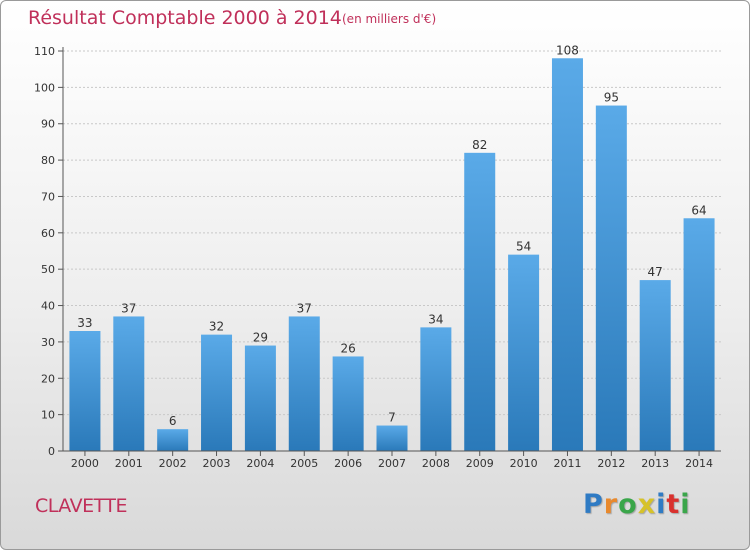  Describe the element at coordinates (173, 421) in the screenshot. I see `data-label: 6` at that location.